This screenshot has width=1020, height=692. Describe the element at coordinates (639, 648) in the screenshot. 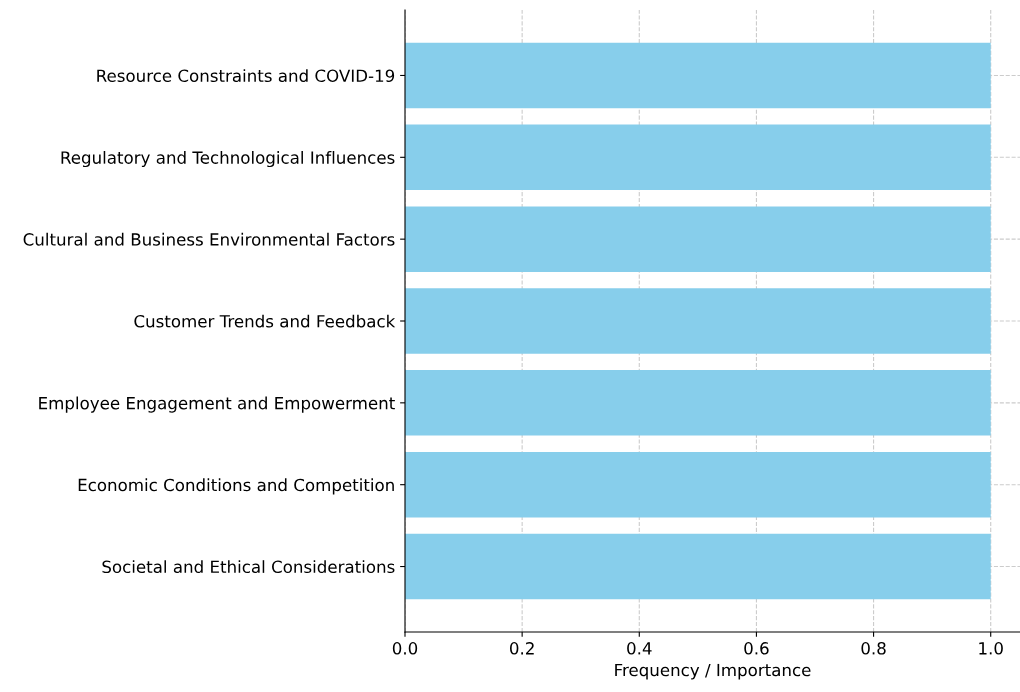

I see `x-tick-label: 0.4` at that location.